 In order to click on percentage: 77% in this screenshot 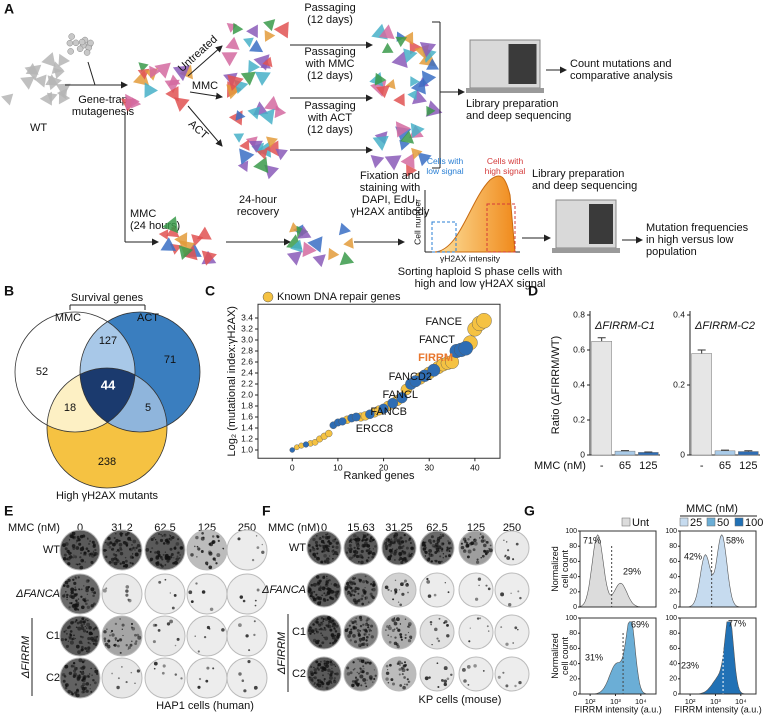, I will do `click(737, 623)`.